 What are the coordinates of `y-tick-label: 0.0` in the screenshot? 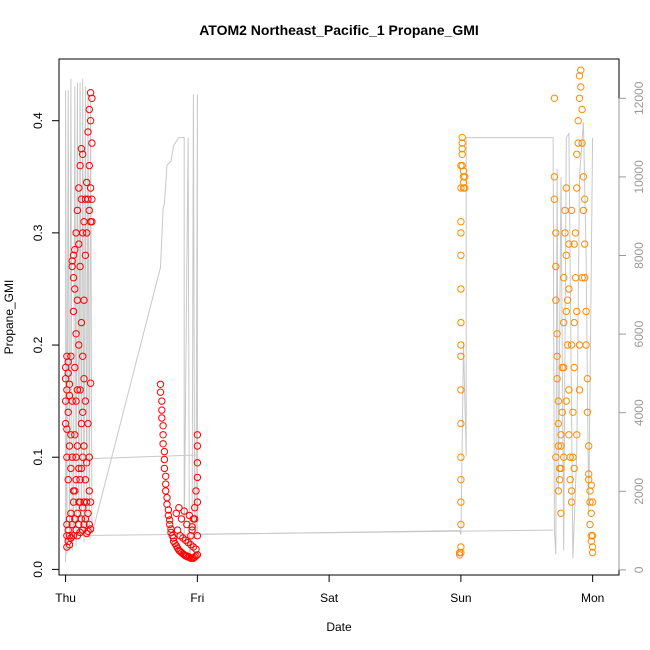 It's located at (38, 569).